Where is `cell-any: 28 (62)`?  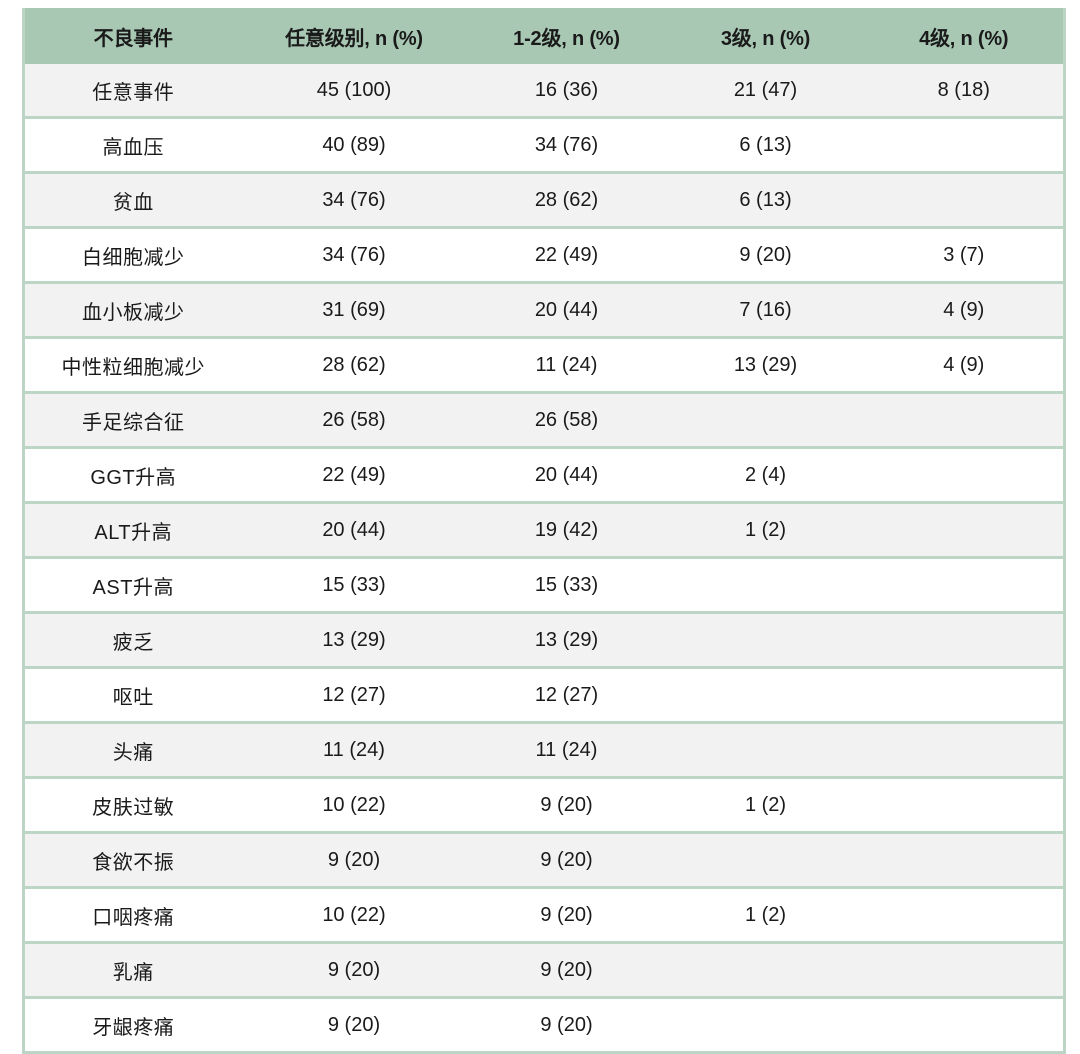
cell-any: 28 (62) is located at coordinates (354, 364).